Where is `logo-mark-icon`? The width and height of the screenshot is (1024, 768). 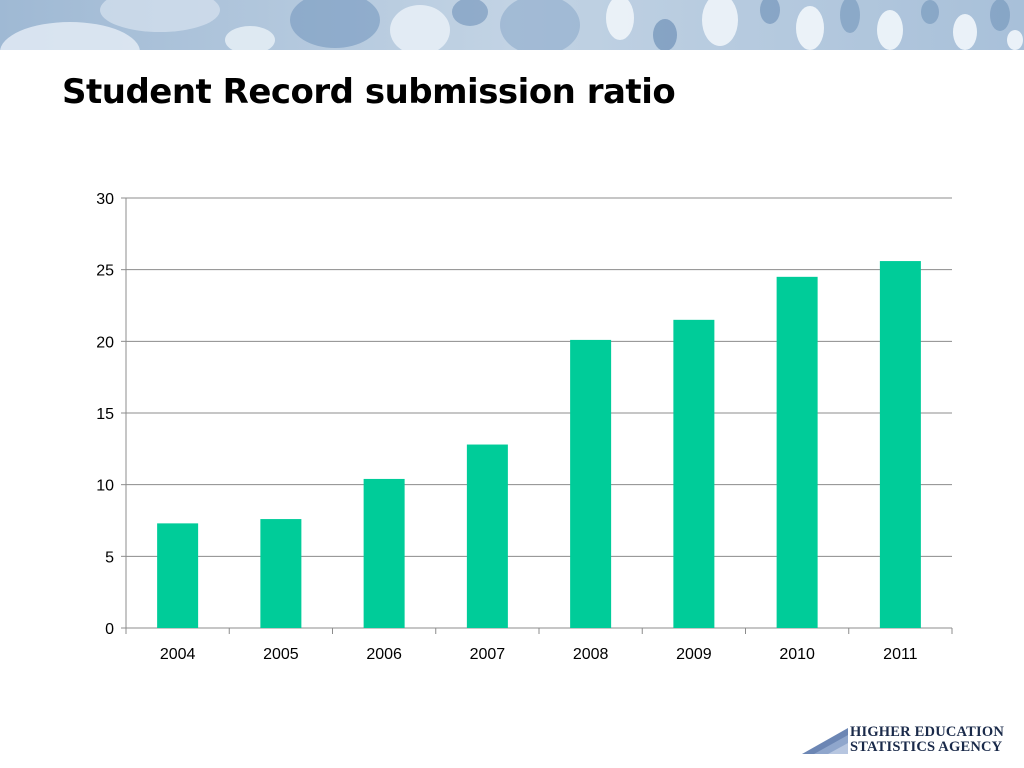 logo-mark-icon is located at coordinates (825, 741).